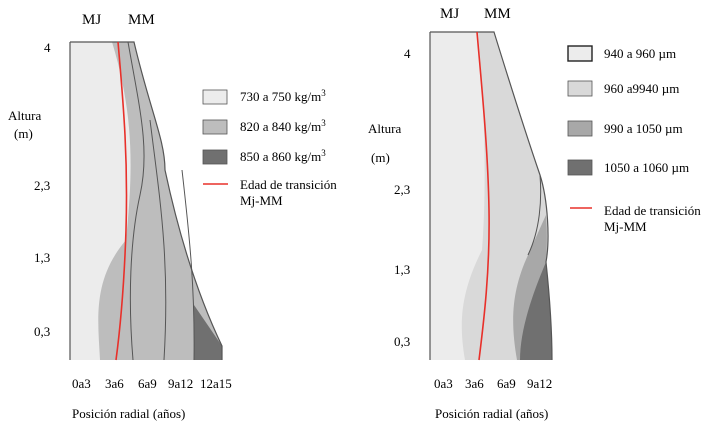 The height and width of the screenshot is (429, 723). What do you see at coordinates (42, 331) in the screenshot?
I see `left-y-tick-0-3: 0,3` at bounding box center [42, 331].